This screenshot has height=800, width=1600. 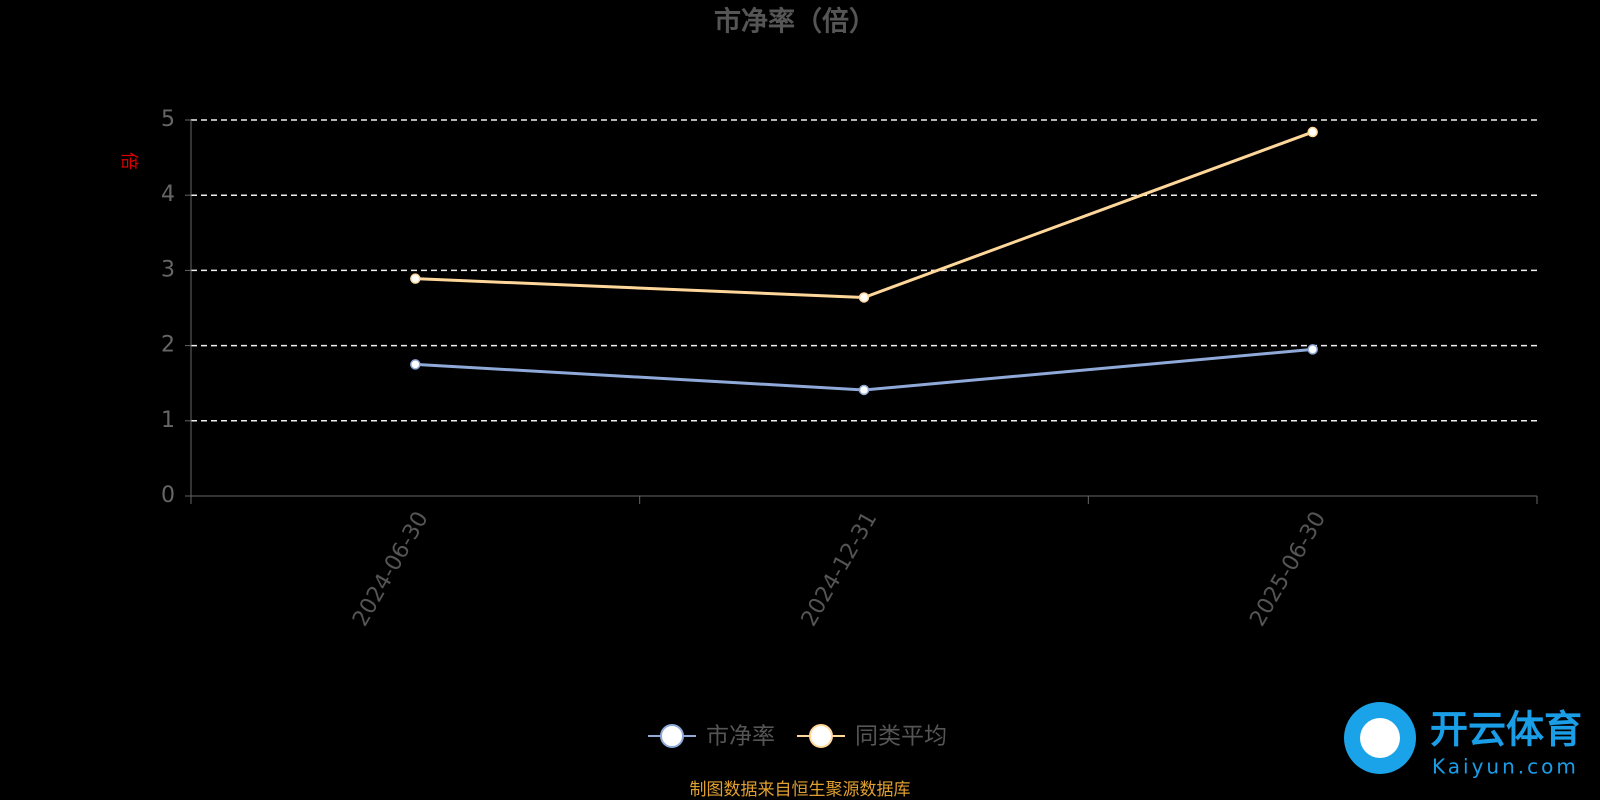 What do you see at coordinates (168, 269) in the screenshot?
I see `y-tick-label: 3` at bounding box center [168, 269].